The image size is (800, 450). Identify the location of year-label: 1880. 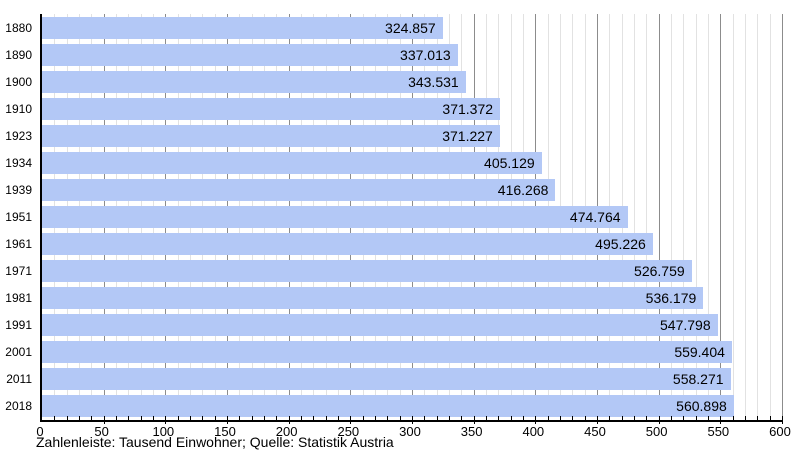
(18, 27).